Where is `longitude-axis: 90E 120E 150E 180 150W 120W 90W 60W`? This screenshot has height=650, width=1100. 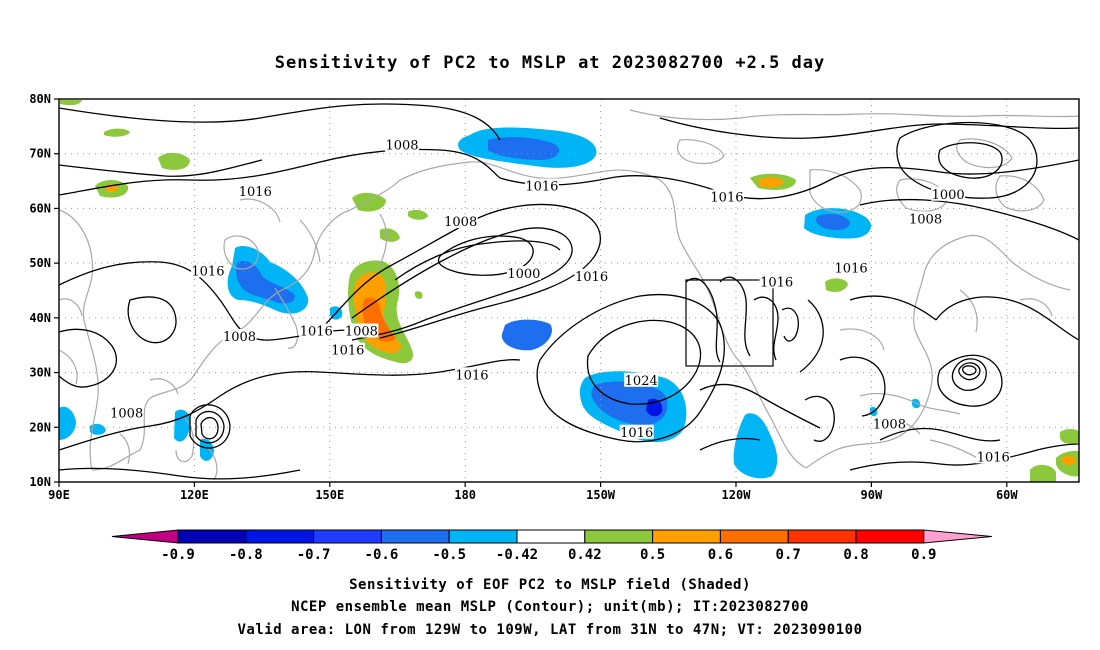
longitude-axis: 90E 120E 150E 180 150W 120W 90W 60W is located at coordinates (533, 492).